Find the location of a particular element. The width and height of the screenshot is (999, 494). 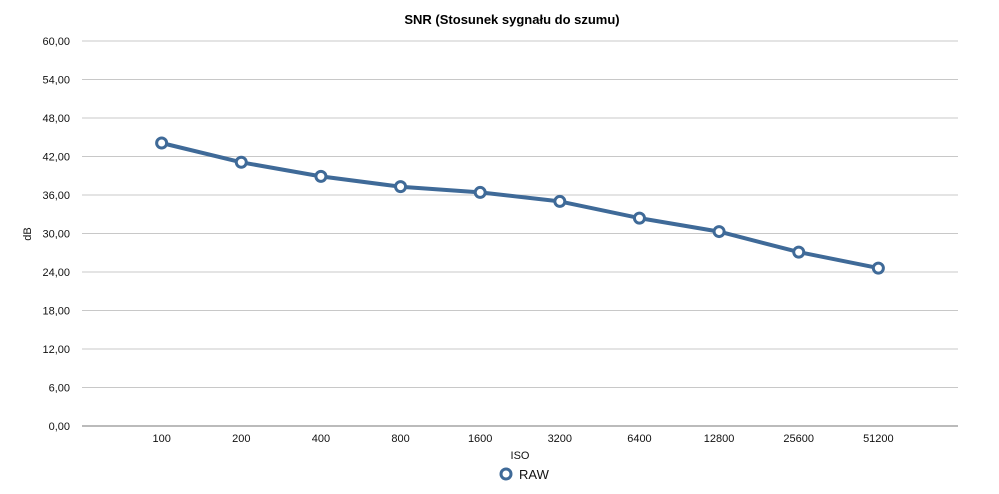

x-tick-label: 1600 is located at coordinates (480, 439).